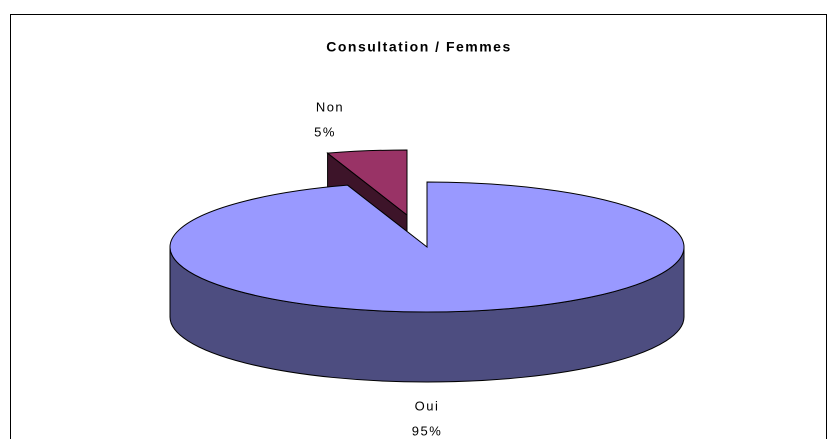 Image resolution: width=838 pixels, height=439 pixels. Describe the element at coordinates (367, 183) in the screenshot. I see `slice` at that location.